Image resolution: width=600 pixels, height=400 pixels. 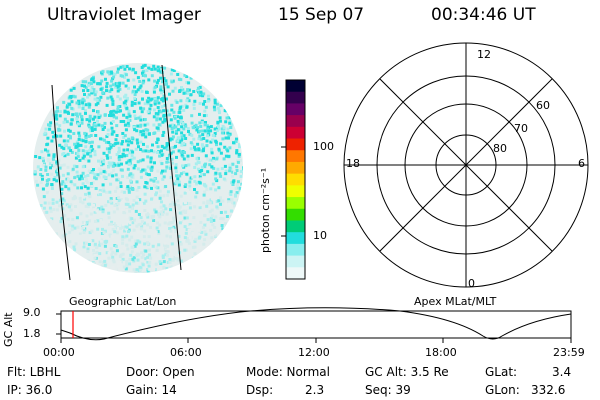 What do you see at coordinates (441, 352) in the screenshot?
I see `altitude-xtick-label-3: 18:00` at bounding box center [441, 352].